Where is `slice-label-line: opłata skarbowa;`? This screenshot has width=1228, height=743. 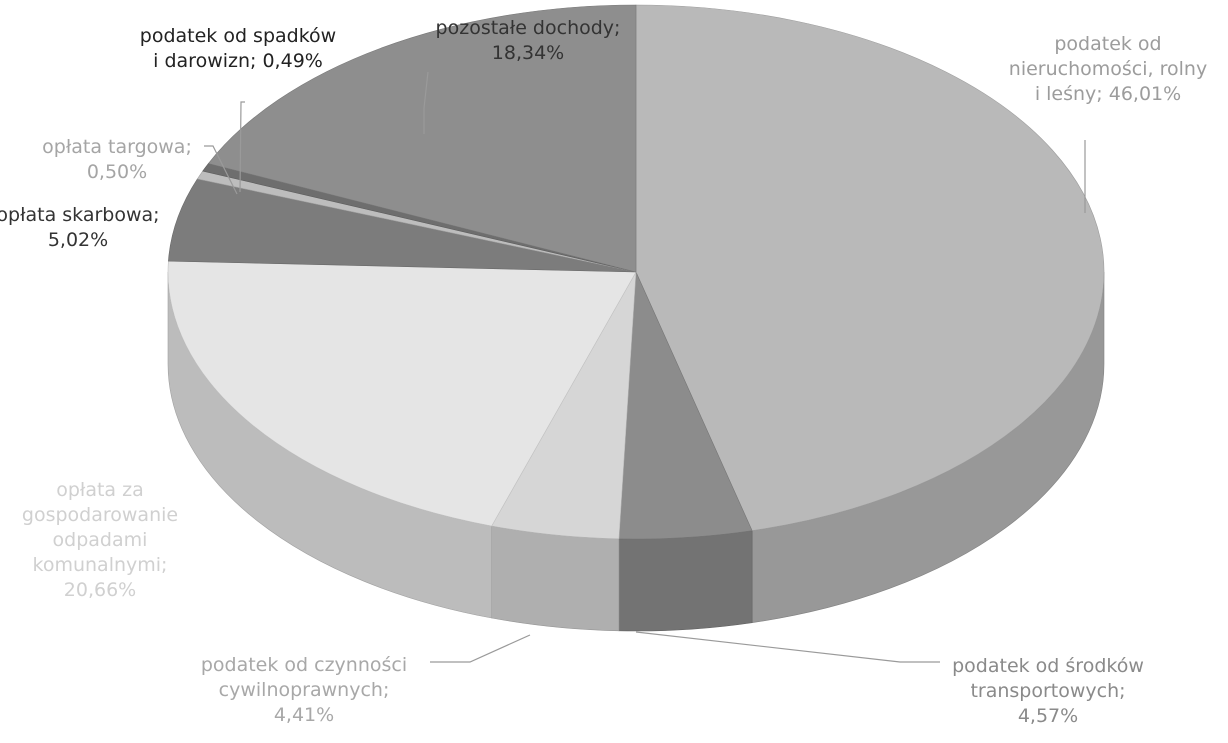
slice-label-line: opłata skarbowa; is located at coordinates (80, 215).